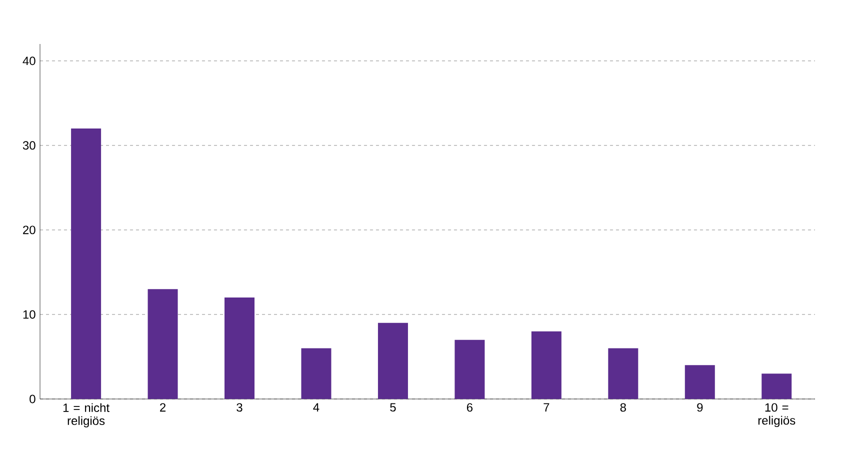 Image resolution: width=859 pixels, height=457 pixels. I want to click on x-tick-label: 2, so click(163, 407).